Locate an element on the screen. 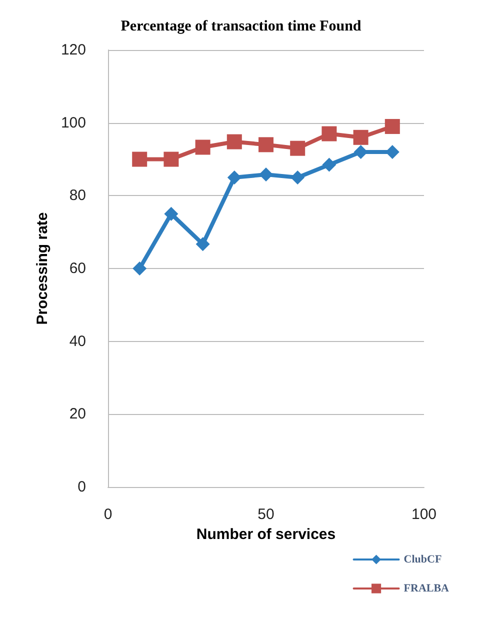  x-tick-label: 0 is located at coordinates (108, 514).